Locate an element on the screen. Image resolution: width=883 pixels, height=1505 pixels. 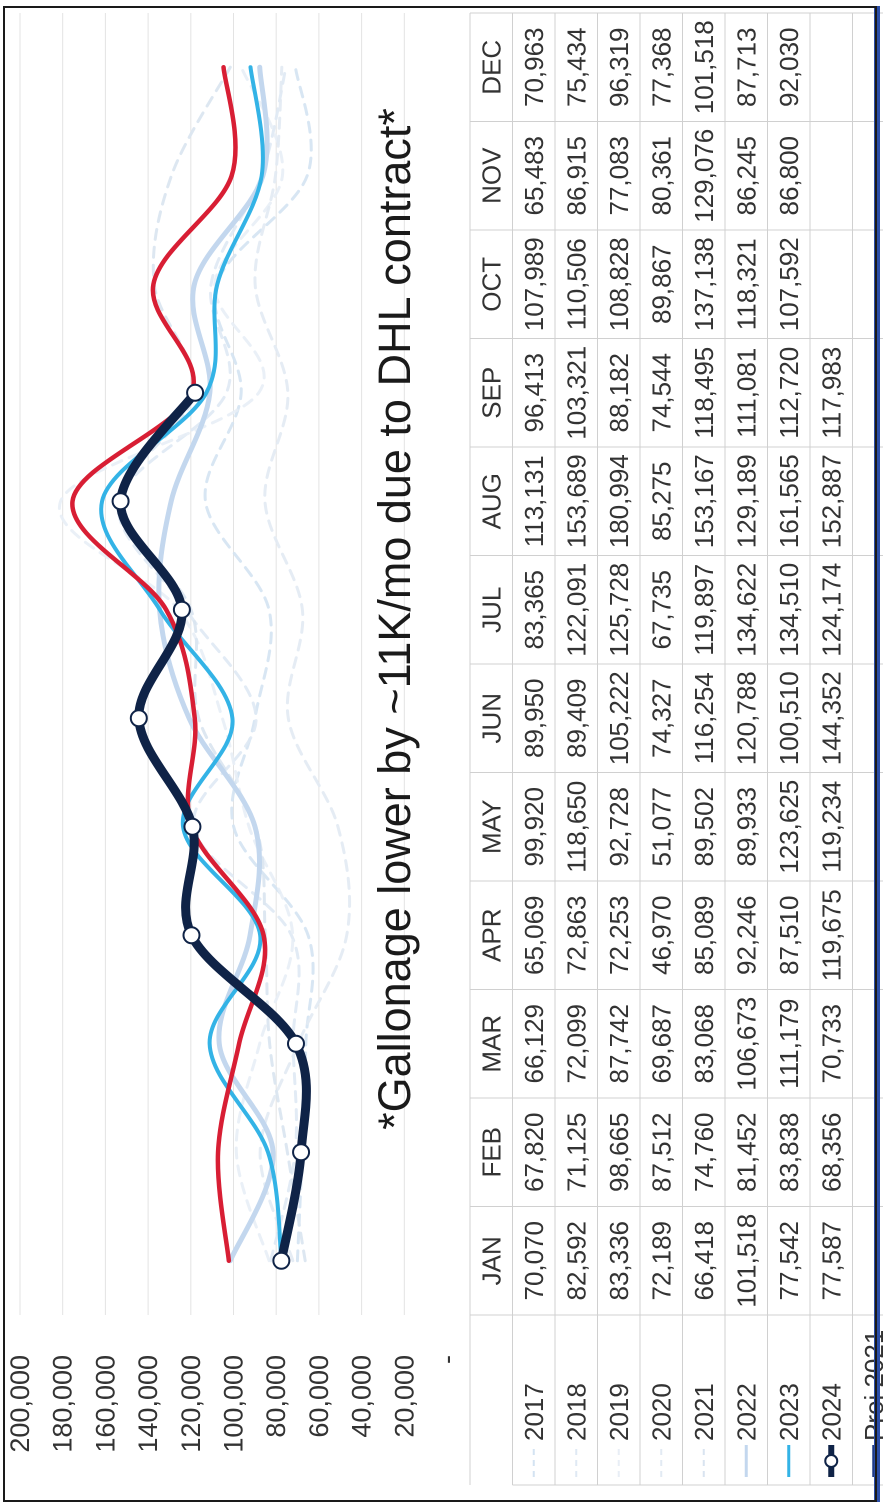
y-tick-label: 200,000 is located at coordinates (20, 1404).